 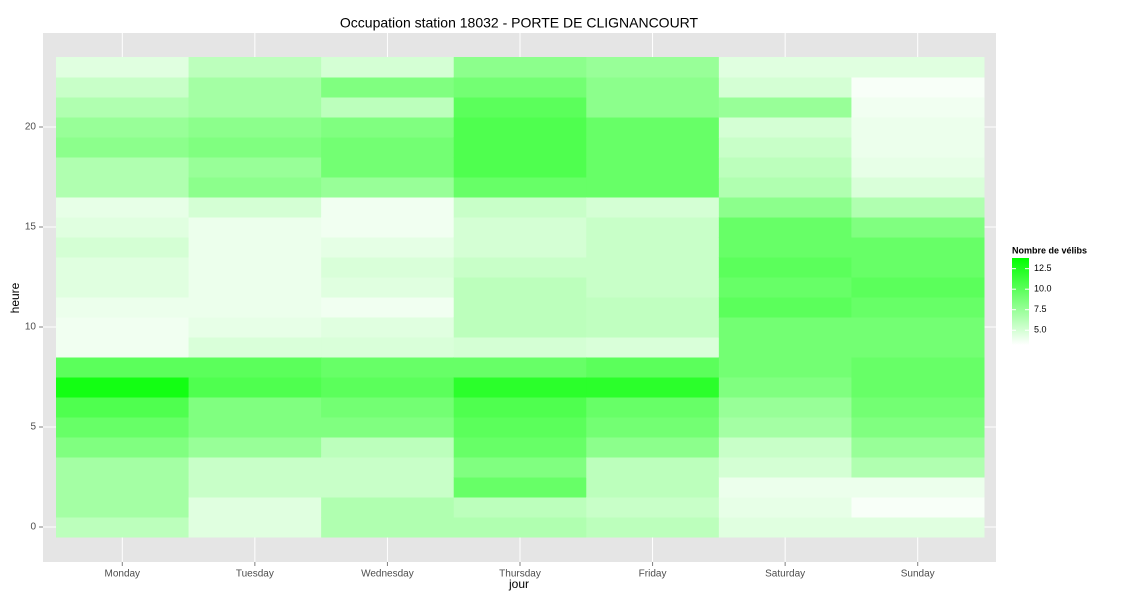 I want to click on x-tick-label: Friday, so click(x=653, y=574).